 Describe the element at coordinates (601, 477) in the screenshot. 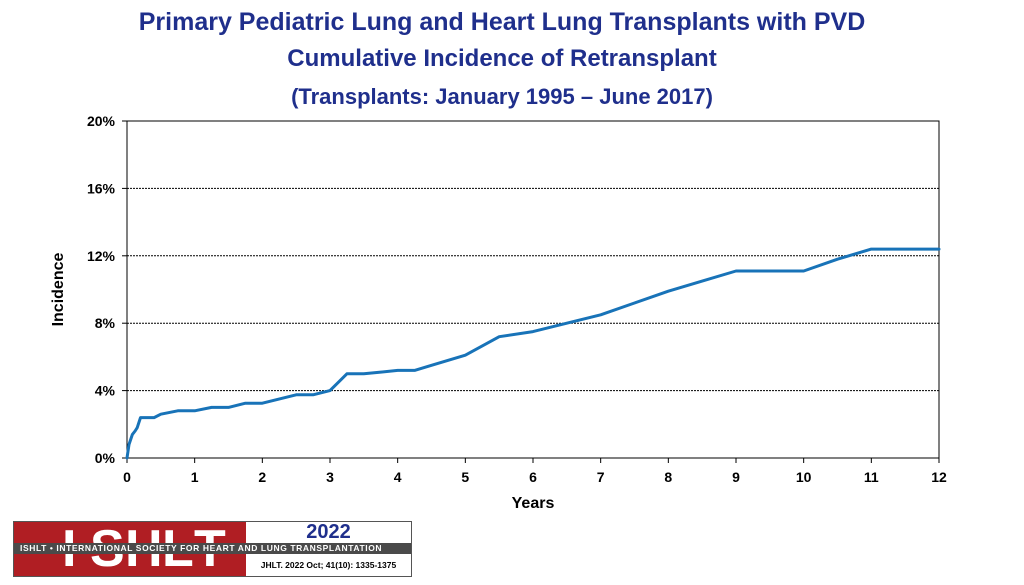

I see `x-tick-label: 7` at that location.